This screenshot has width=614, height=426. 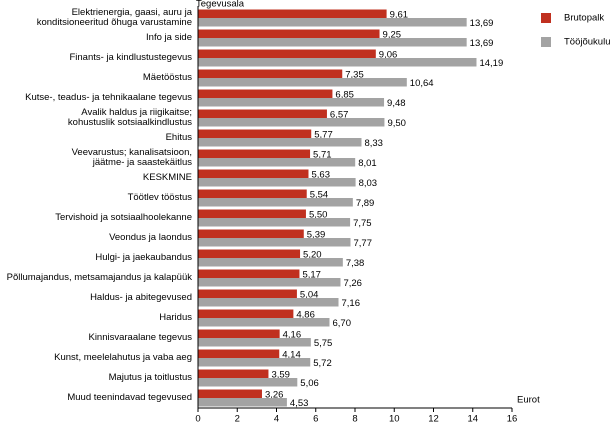 I want to click on x-tick-label: 12, so click(x=433, y=419).